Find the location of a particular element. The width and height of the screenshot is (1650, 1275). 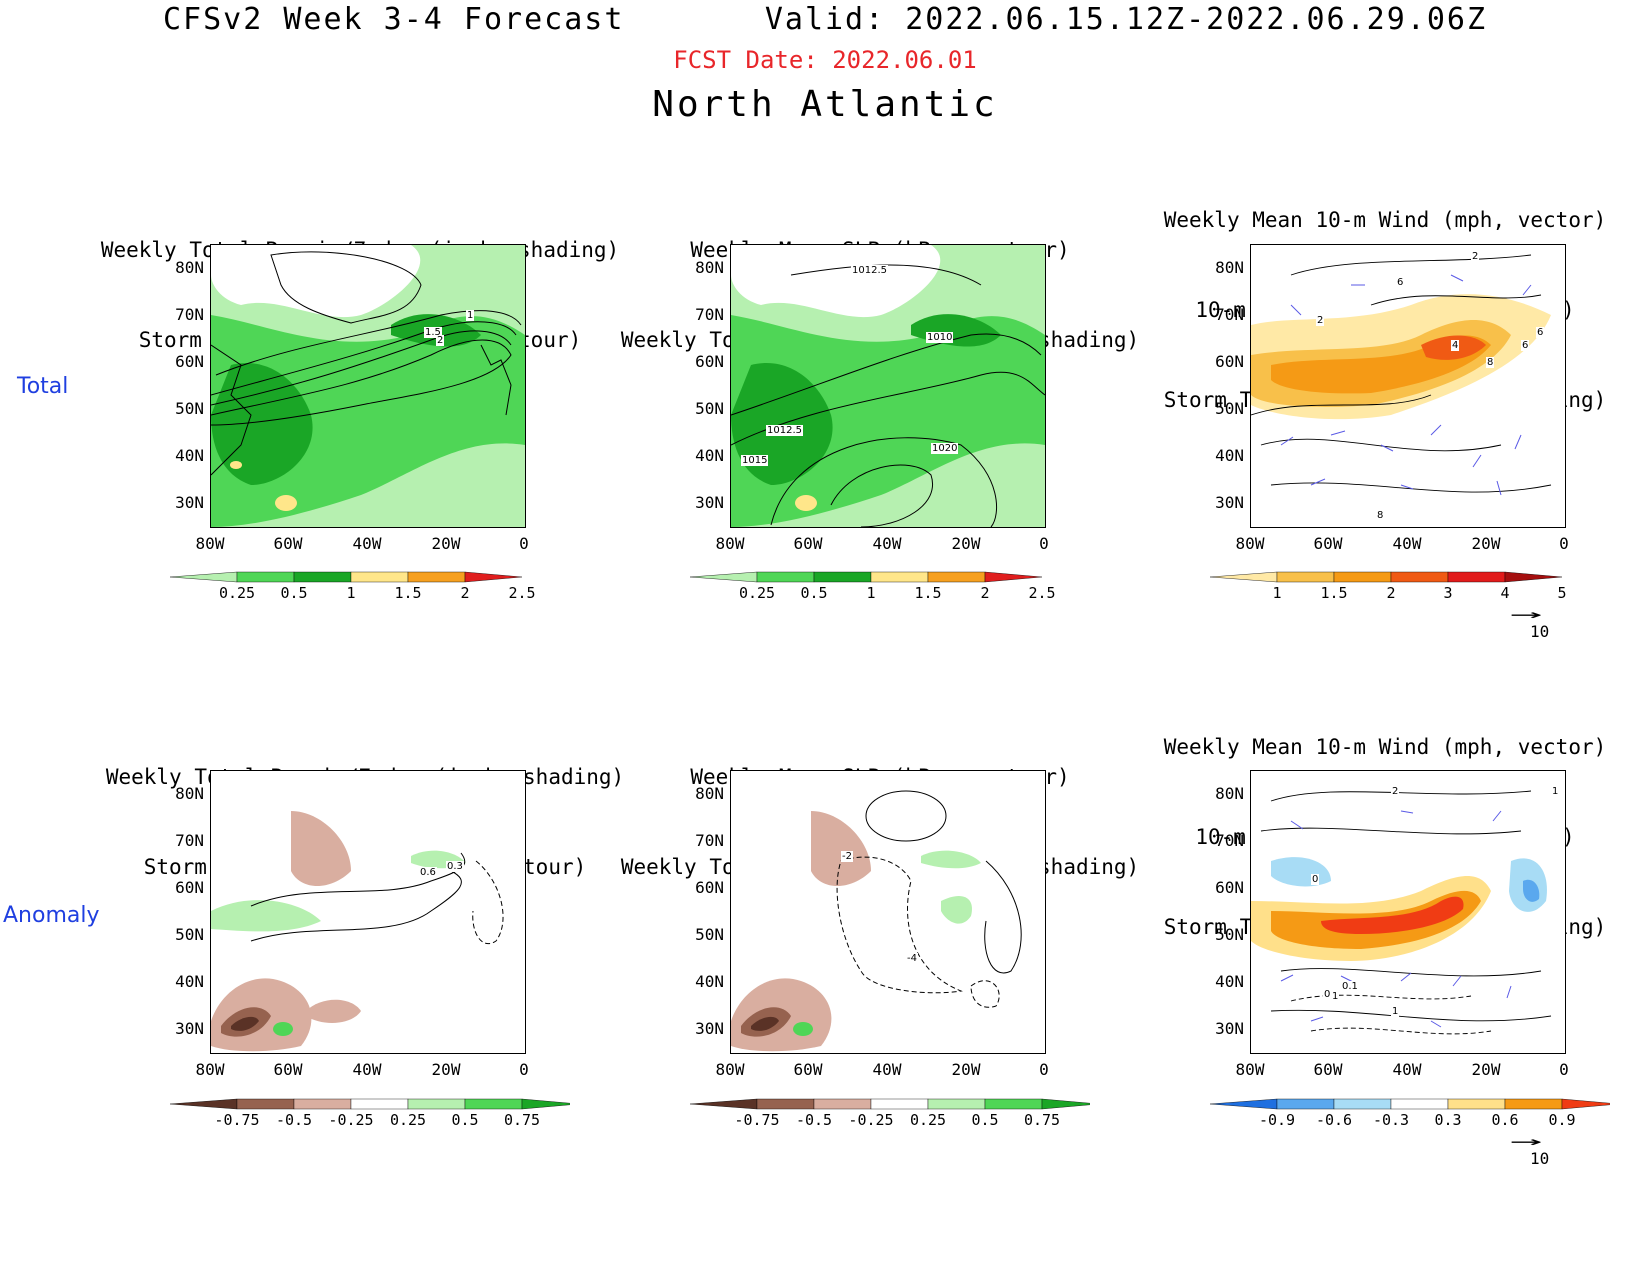

contour-label: 8 is located at coordinates (1490, 362).